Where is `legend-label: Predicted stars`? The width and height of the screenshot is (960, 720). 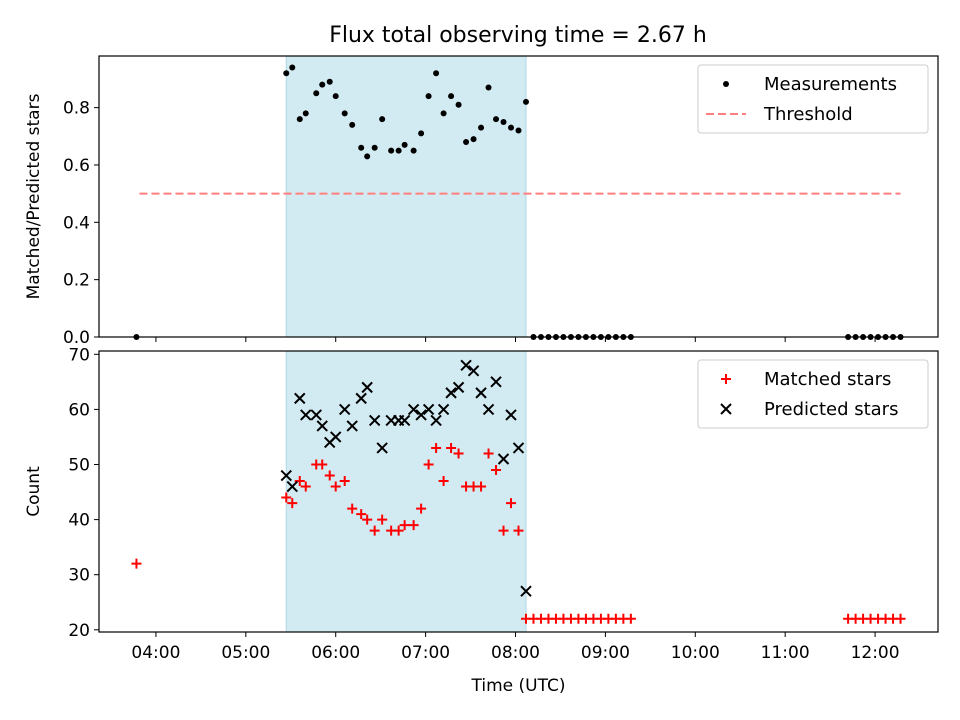
legend-label: Predicted stars is located at coordinates (831, 409).